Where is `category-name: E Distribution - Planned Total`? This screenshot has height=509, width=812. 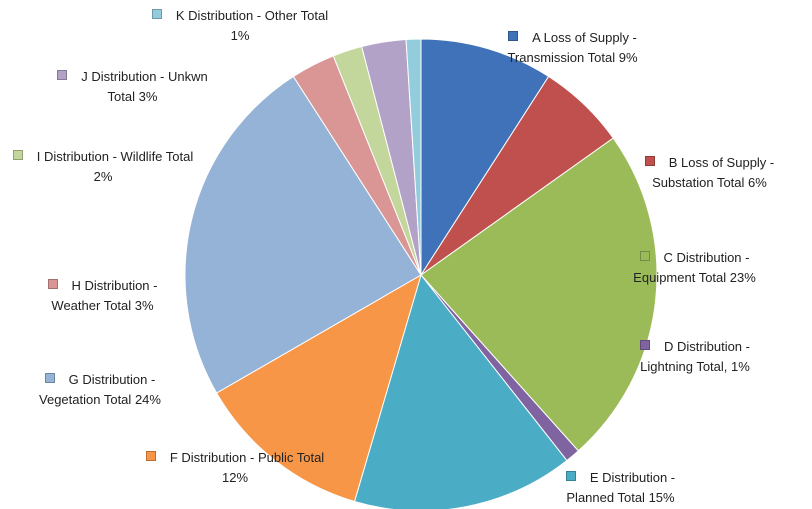 category-name: E Distribution - Planned Total is located at coordinates (621, 487).